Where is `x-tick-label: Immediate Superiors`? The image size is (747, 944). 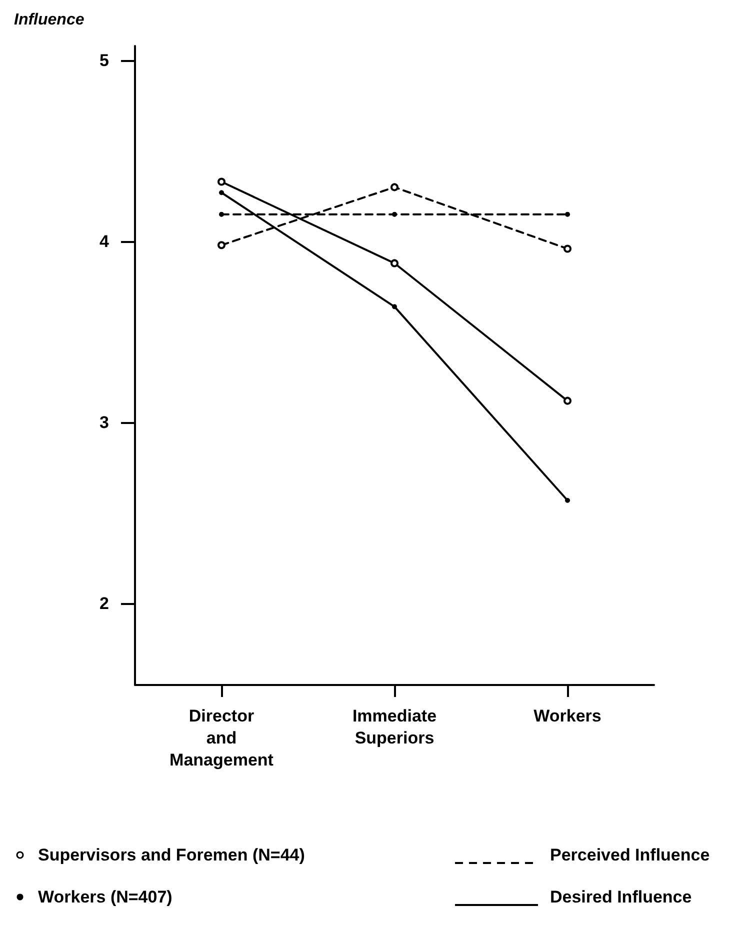
x-tick-label: Immediate Superiors is located at coordinates (394, 727).